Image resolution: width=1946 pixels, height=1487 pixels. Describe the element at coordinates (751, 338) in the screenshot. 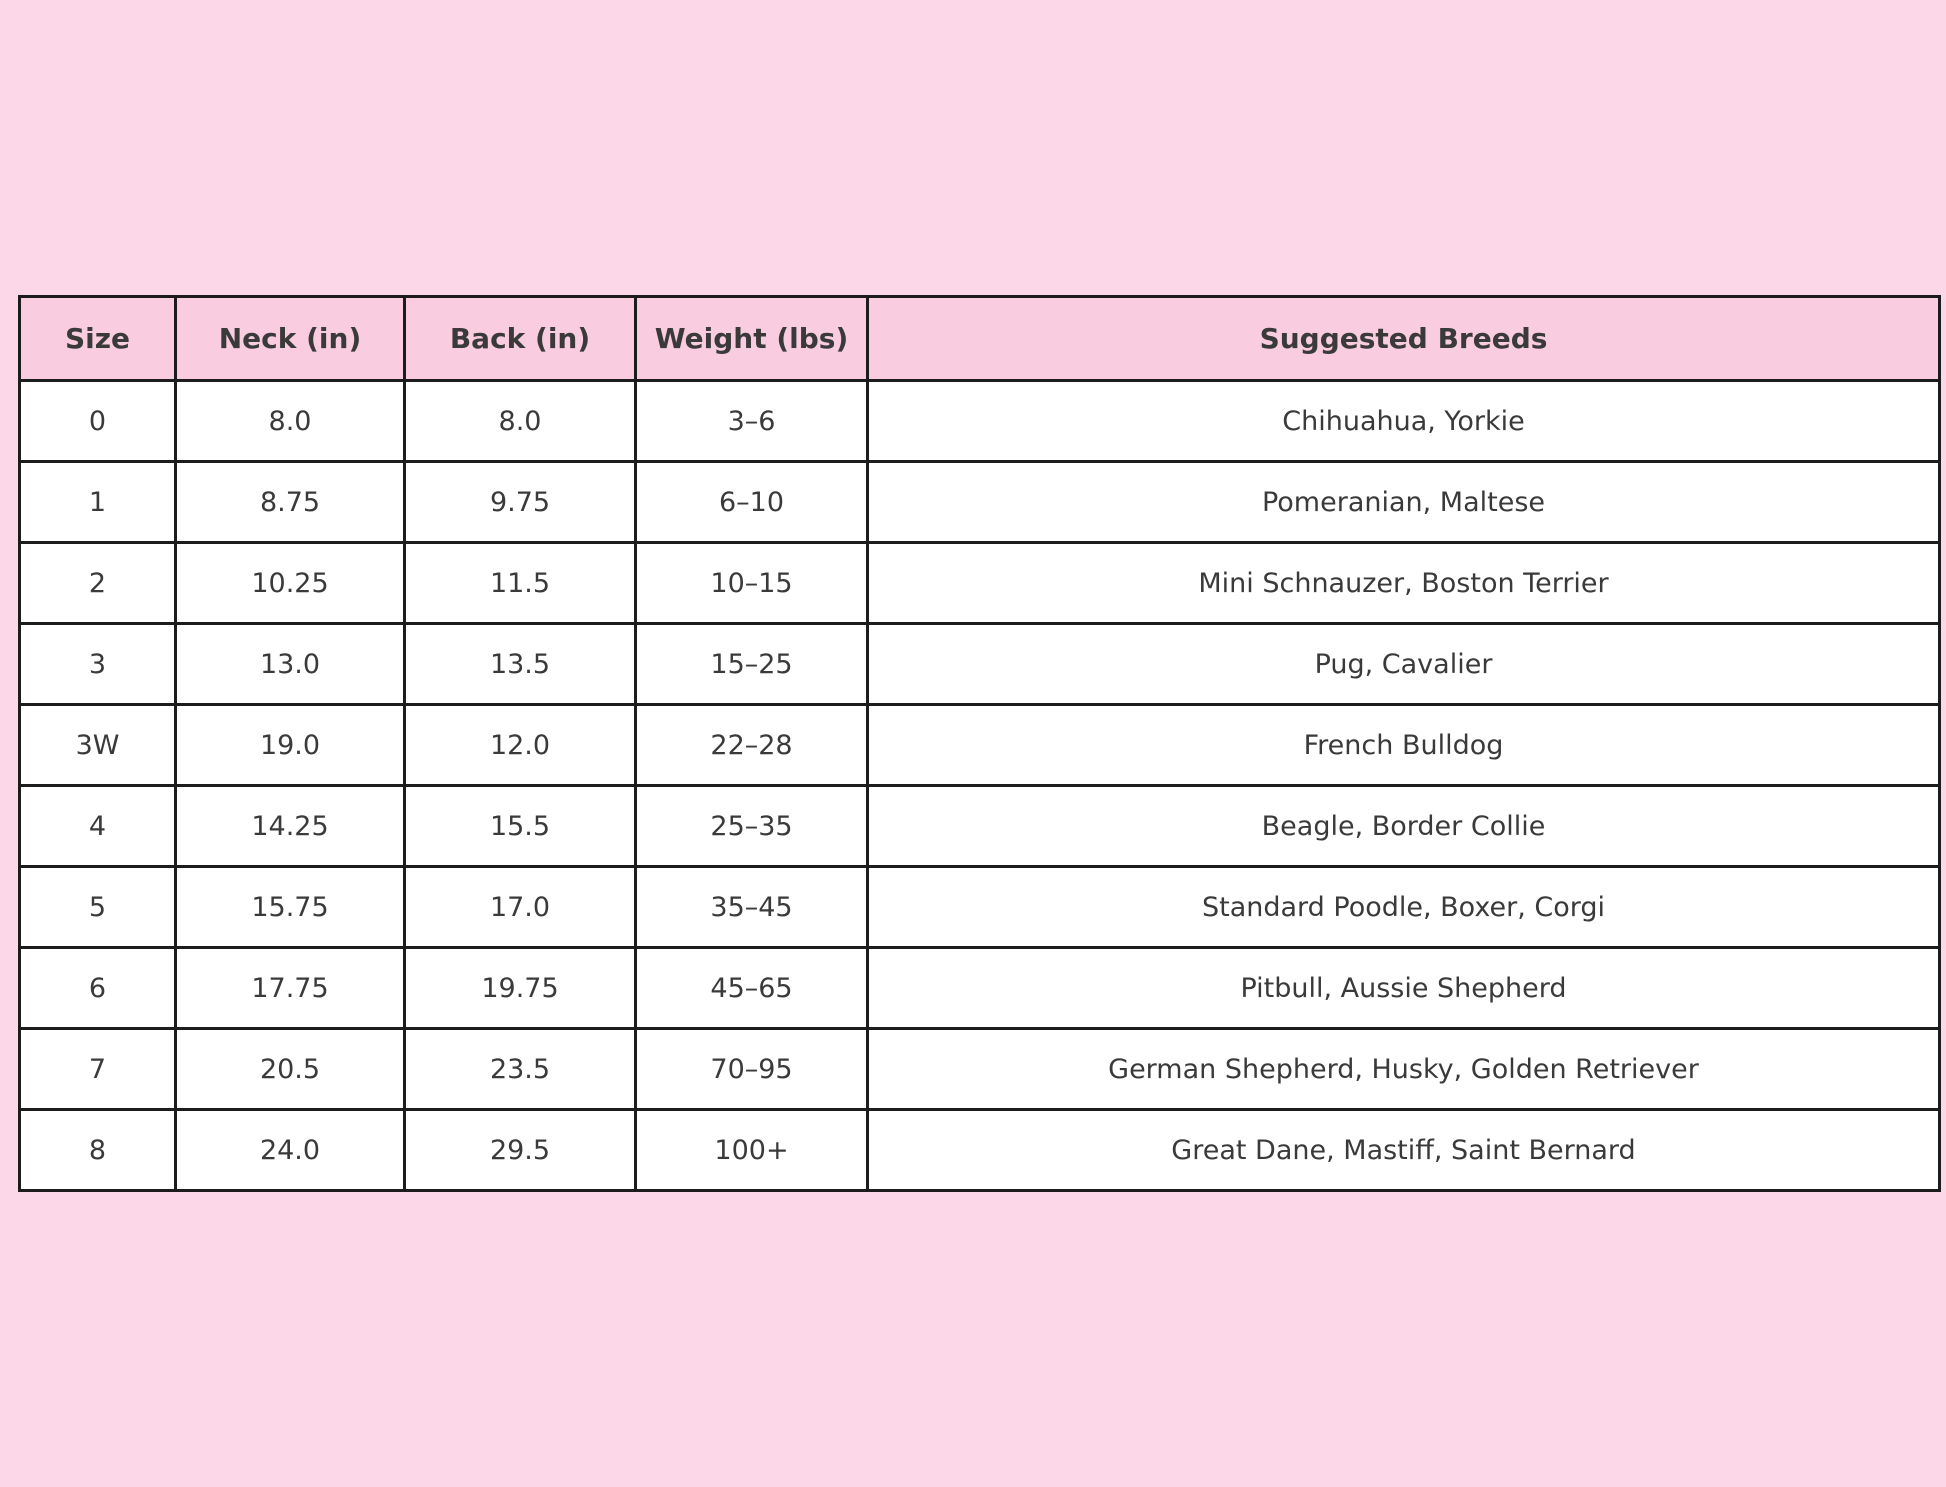

I see `column-header-weight-lbs: Weight (lbs)` at that location.